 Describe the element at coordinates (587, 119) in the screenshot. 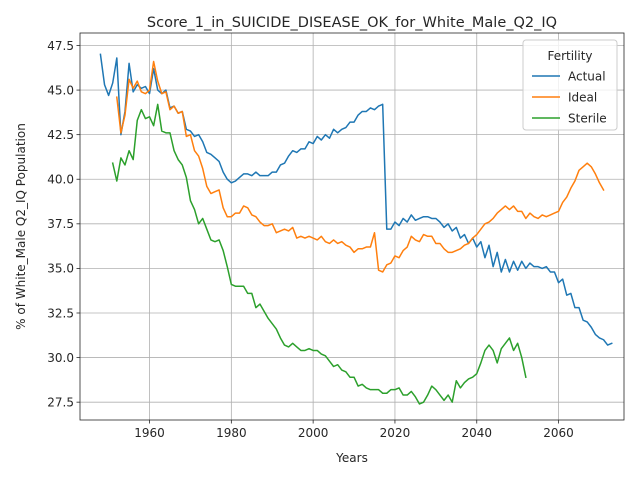

I see `legend-label-sterile: Sterile` at that location.